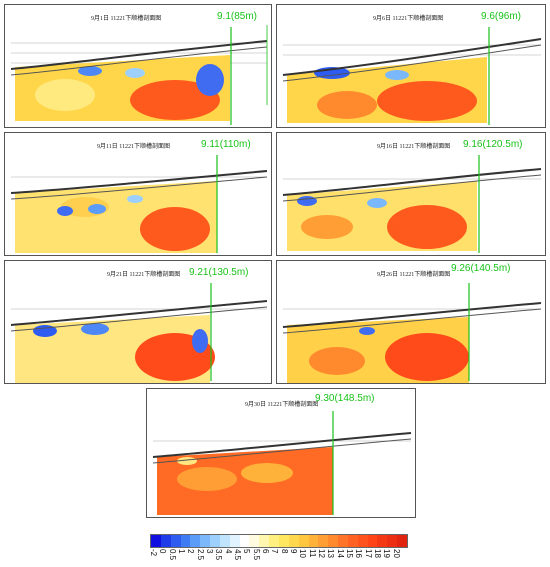 This screenshot has width=550, height=567. I want to click on colorbar-tick-label: 8, so click(284, 551).